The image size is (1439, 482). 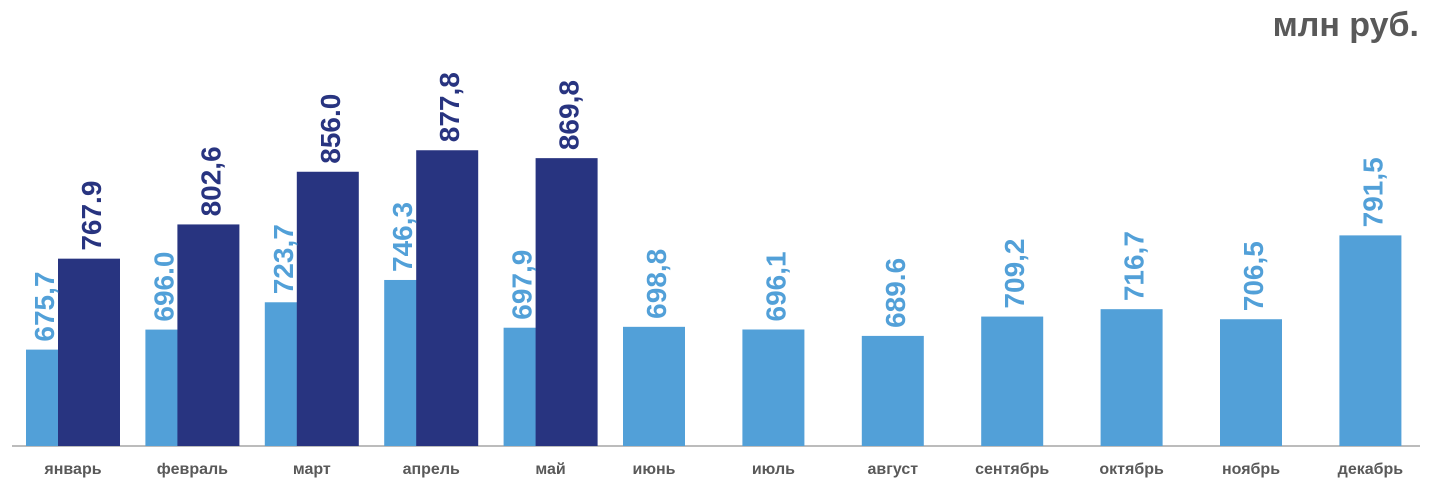 I want to click on value-label-series1-2: 723,7, so click(x=283, y=259).